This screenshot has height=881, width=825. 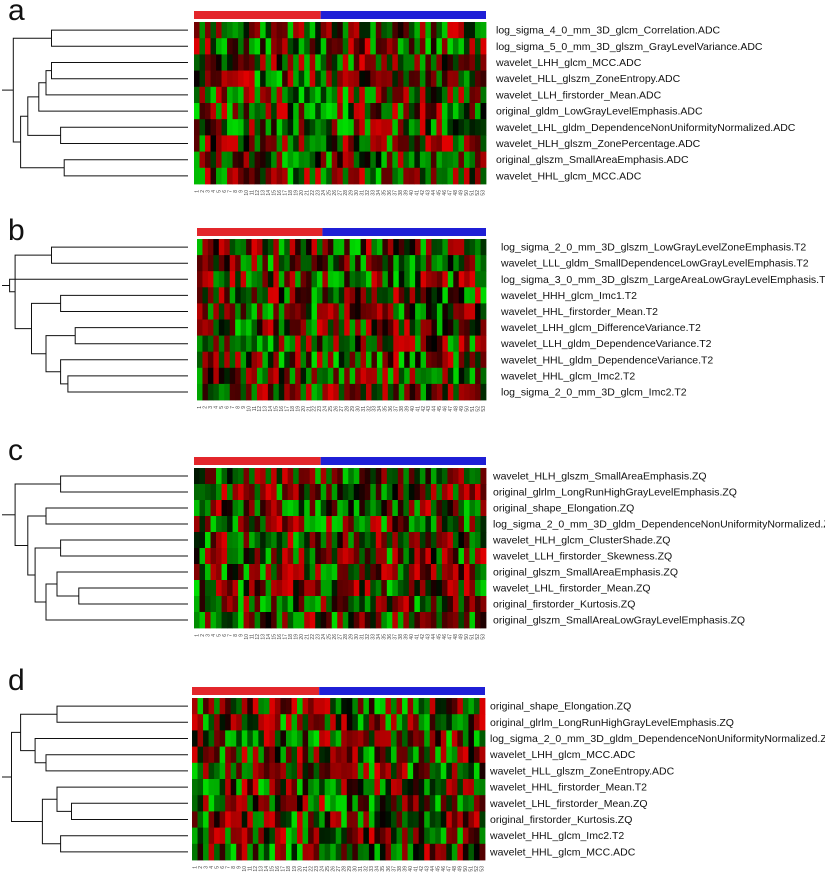 I want to click on column-label: 15, so click(x=274, y=193).